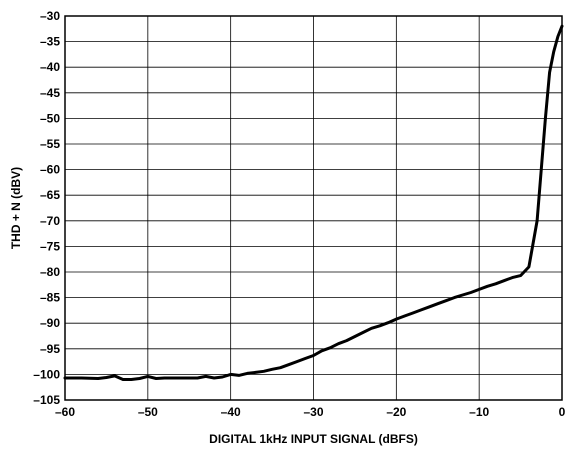 The height and width of the screenshot is (451, 582). Describe the element at coordinates (50, 272) in the screenshot. I see `y-tick-label: –80` at that location.